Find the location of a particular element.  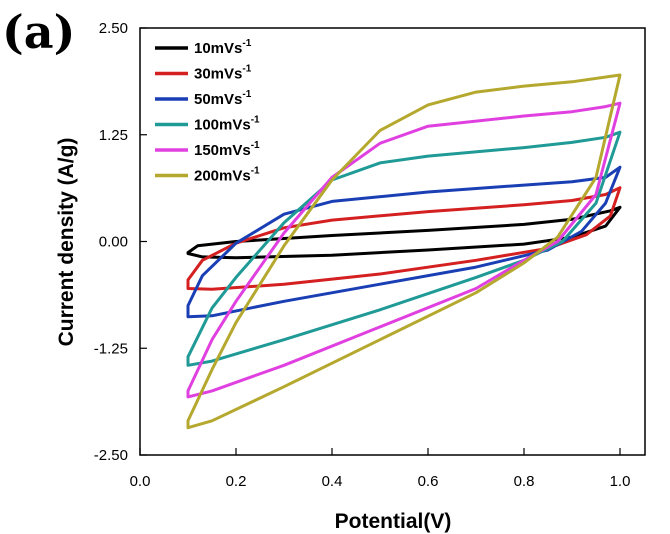

panel-label: (a) is located at coordinates (38, 32).